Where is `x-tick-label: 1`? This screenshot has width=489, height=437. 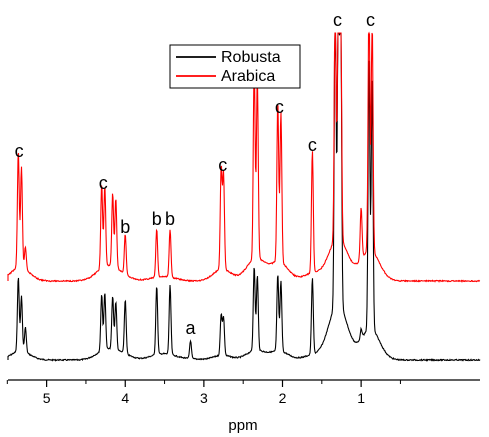
x-tick-label: 1 is located at coordinates (361, 398).